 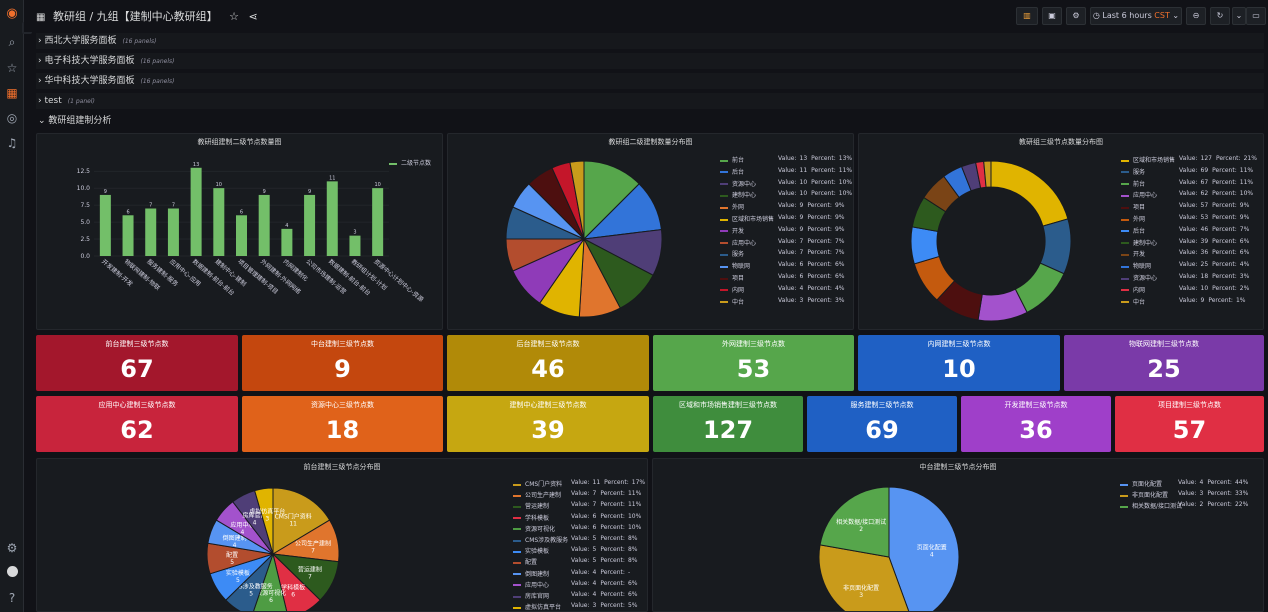 What do you see at coordinates (135, 16) in the screenshot?
I see `dashboard-title: 教研组 / 九组【建制中心教研组】` at bounding box center [135, 16].